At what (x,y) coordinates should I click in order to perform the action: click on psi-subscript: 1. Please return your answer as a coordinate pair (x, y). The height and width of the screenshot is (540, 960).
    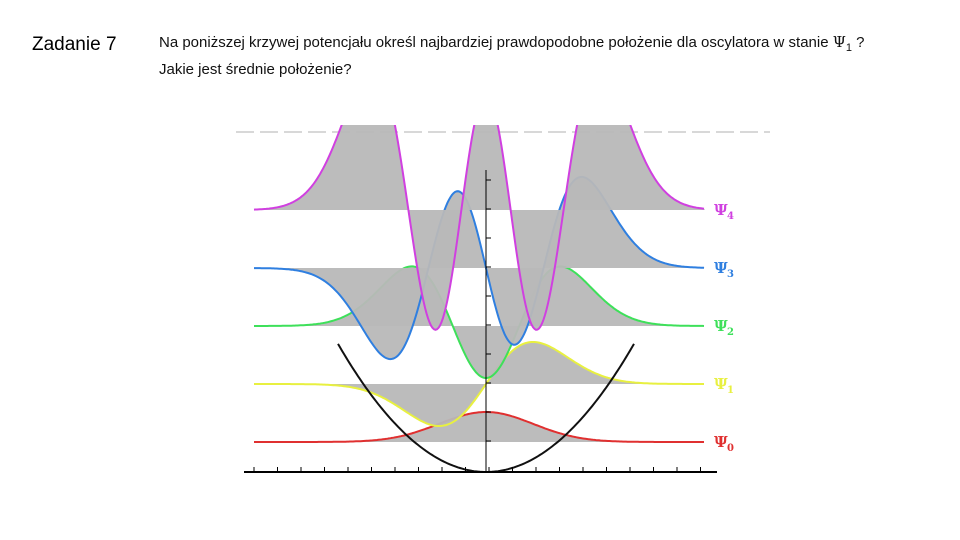
    Looking at the image, I should click on (848, 48).